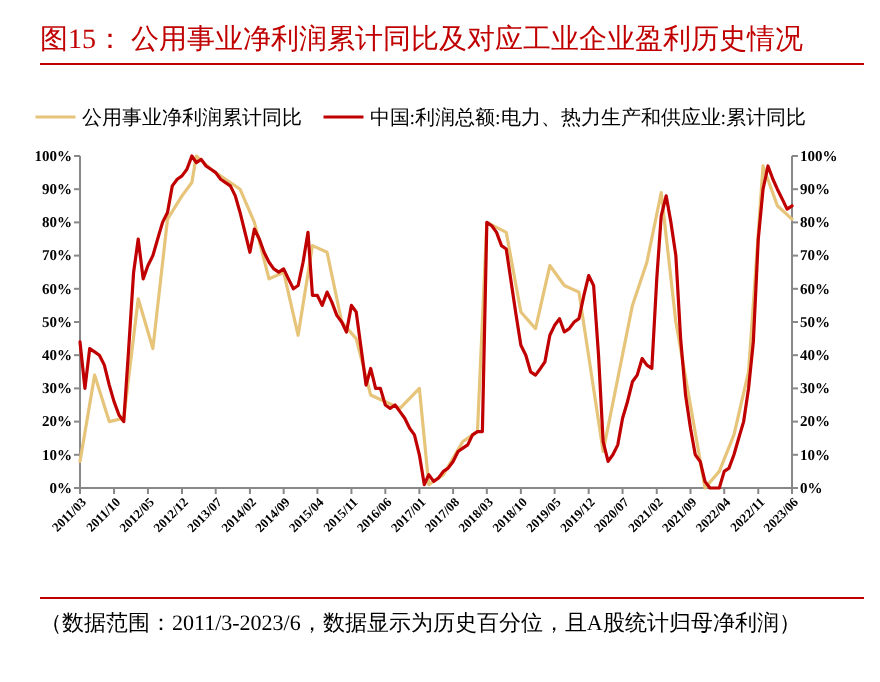 The width and height of the screenshot is (880, 682). What do you see at coordinates (191, 118) in the screenshot?
I see `legend-label: 公用事业净利润累计同比` at bounding box center [191, 118].